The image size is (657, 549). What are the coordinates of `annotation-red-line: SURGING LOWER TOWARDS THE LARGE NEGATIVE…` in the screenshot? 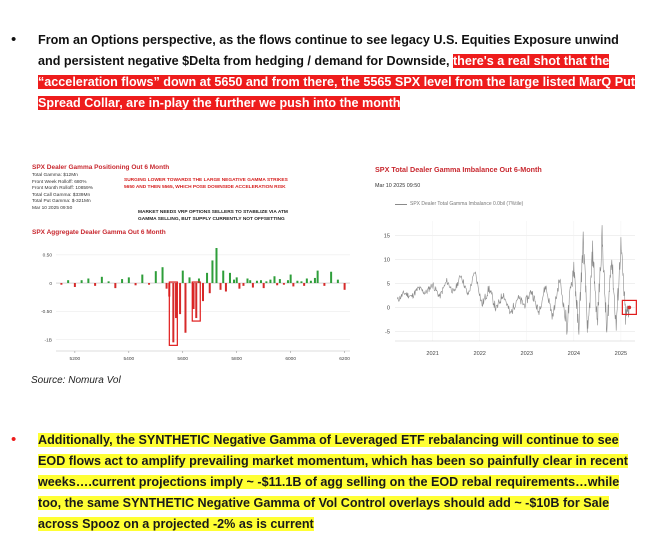 It's located at (206, 180).